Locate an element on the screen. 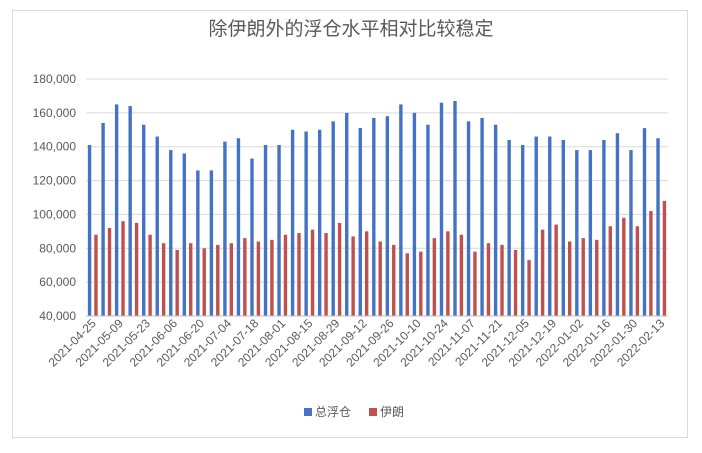  legend-label: 伊朗 is located at coordinates (392, 412).